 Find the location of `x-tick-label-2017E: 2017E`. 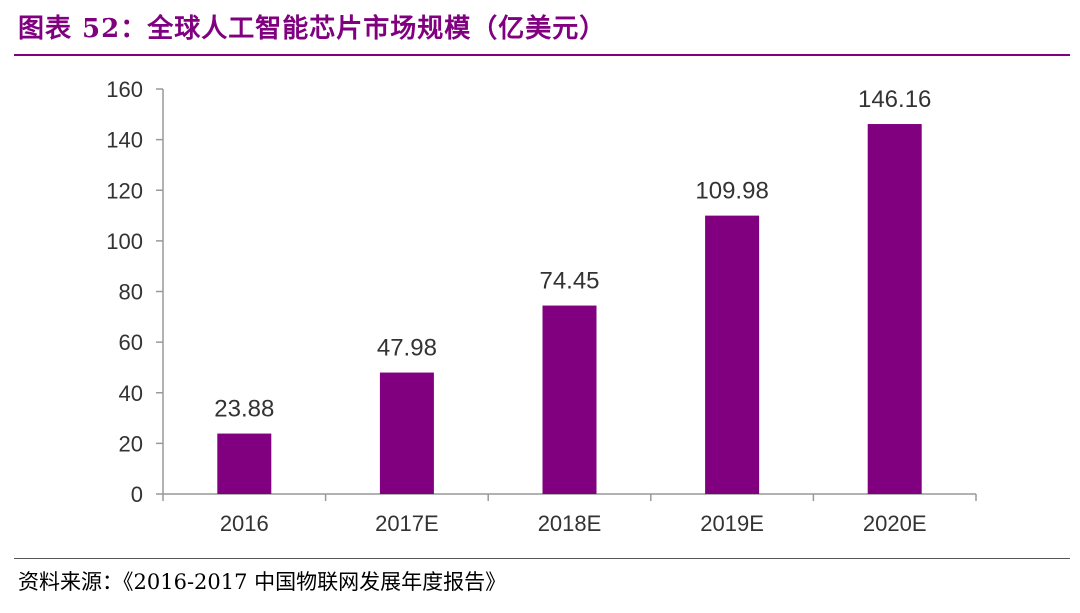

x-tick-label-2017E: 2017E is located at coordinates (407, 523).